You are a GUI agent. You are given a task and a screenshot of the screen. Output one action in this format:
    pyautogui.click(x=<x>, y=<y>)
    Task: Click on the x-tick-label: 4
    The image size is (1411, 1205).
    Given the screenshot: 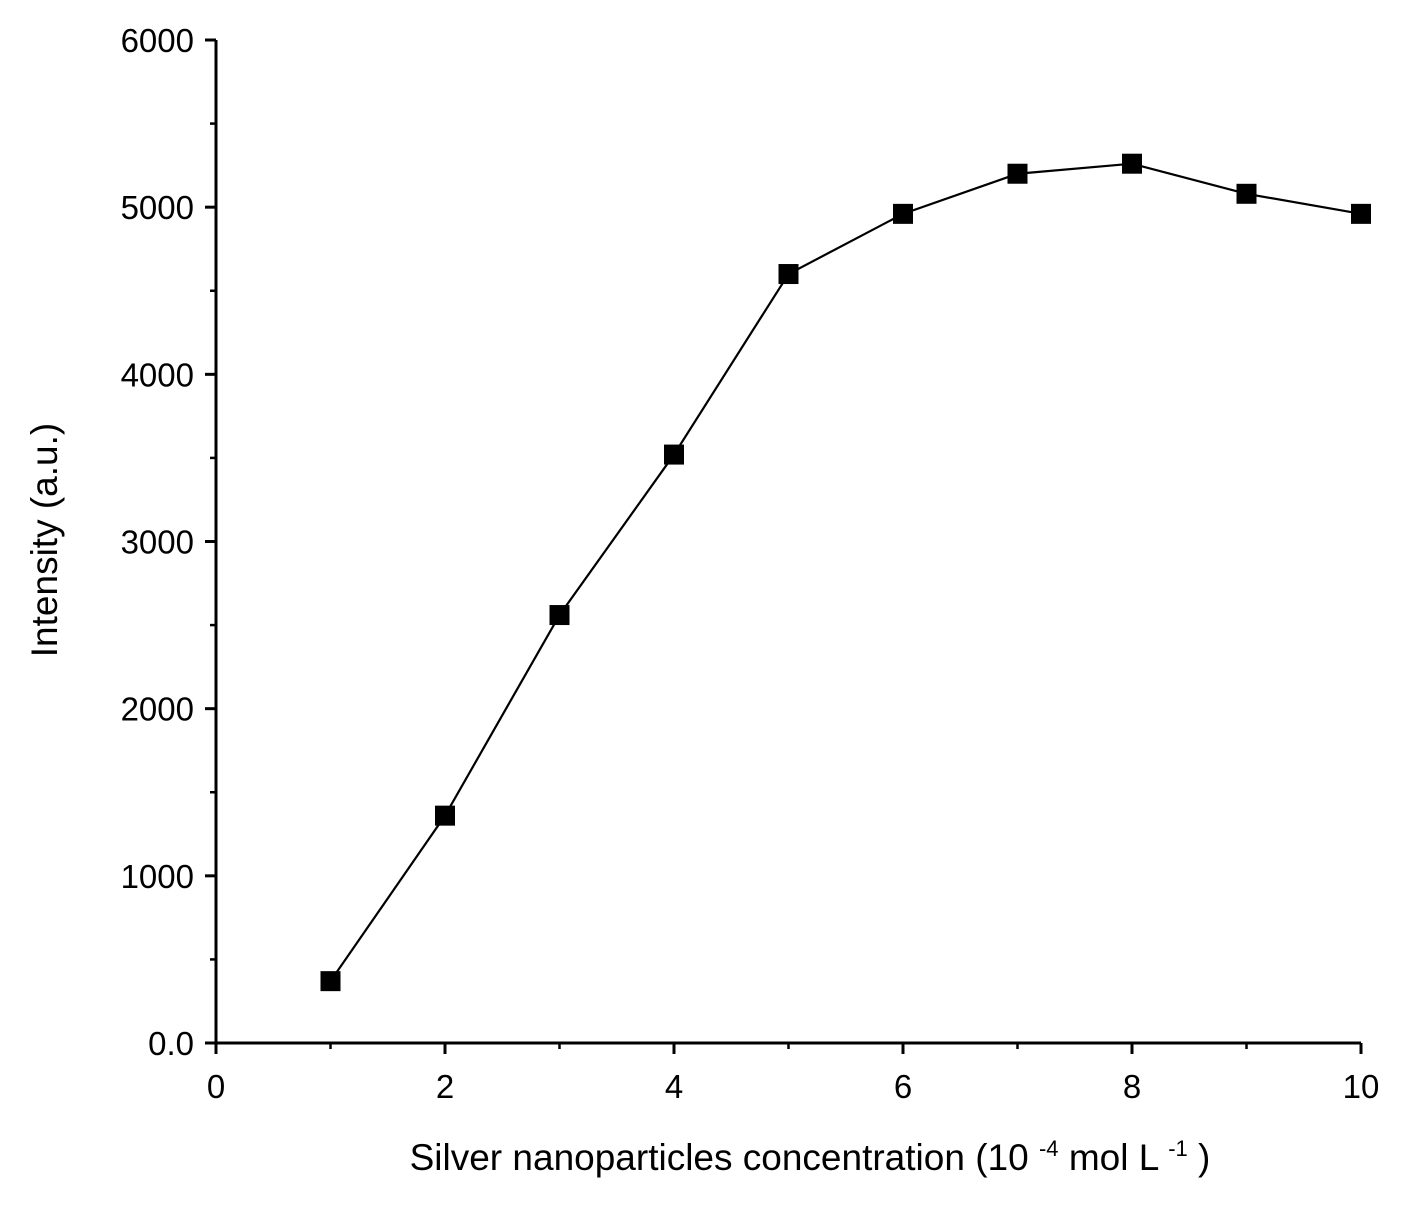 What is the action you would take?
    pyautogui.click(x=674, y=1086)
    